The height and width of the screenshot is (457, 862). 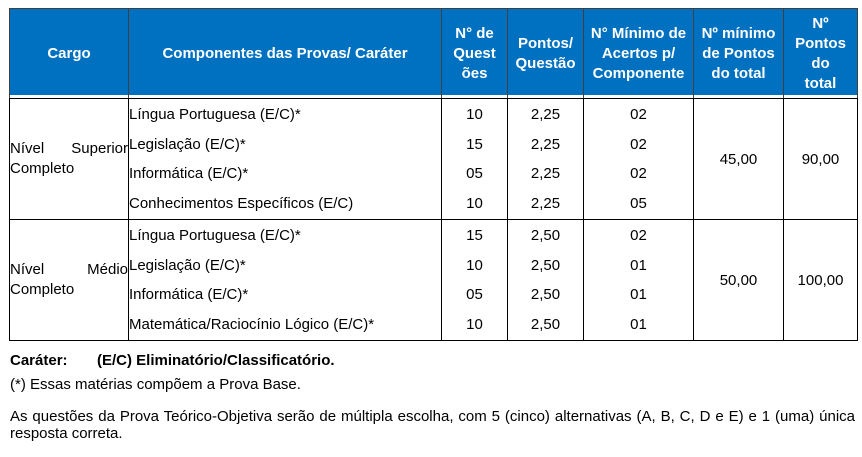 What do you see at coordinates (820, 159) in the screenshot?
I see `points-total-value: 90,00` at bounding box center [820, 159].